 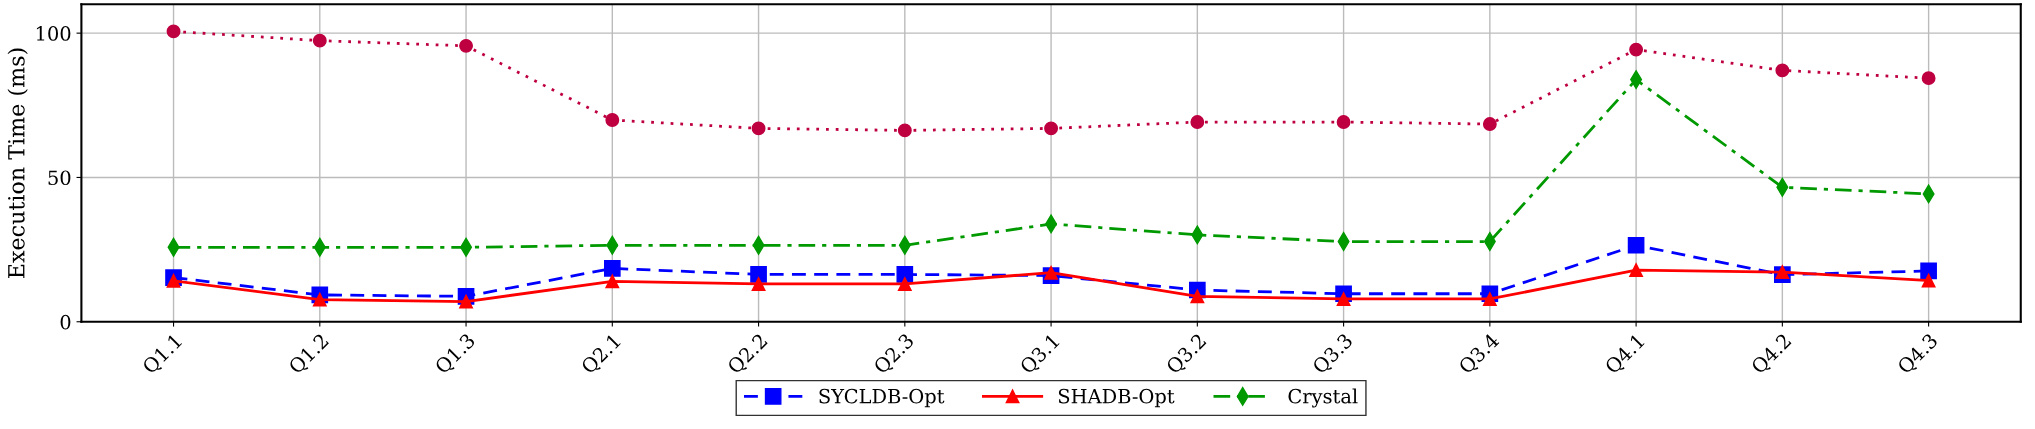 What do you see at coordinates (17, 163) in the screenshot?
I see `y-axis-title: Execution Time (ms)` at bounding box center [17, 163].